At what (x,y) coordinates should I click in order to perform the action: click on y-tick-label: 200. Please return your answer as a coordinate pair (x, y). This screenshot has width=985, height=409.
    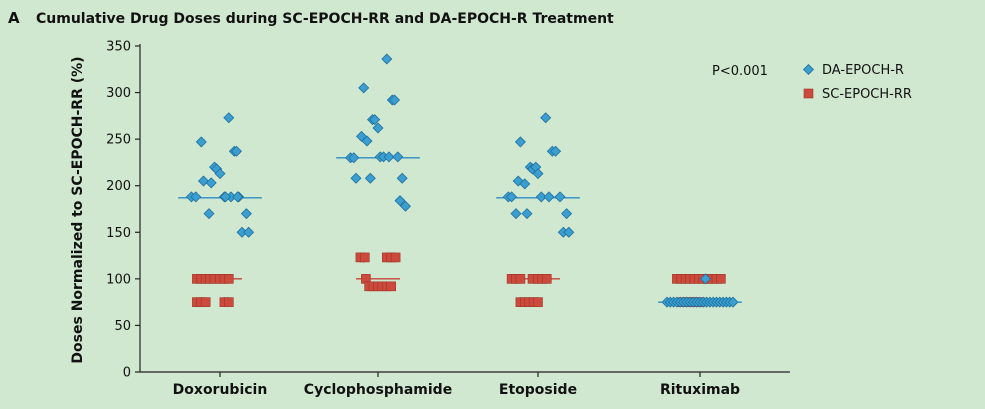
    Looking at the image, I should click on (118, 186).